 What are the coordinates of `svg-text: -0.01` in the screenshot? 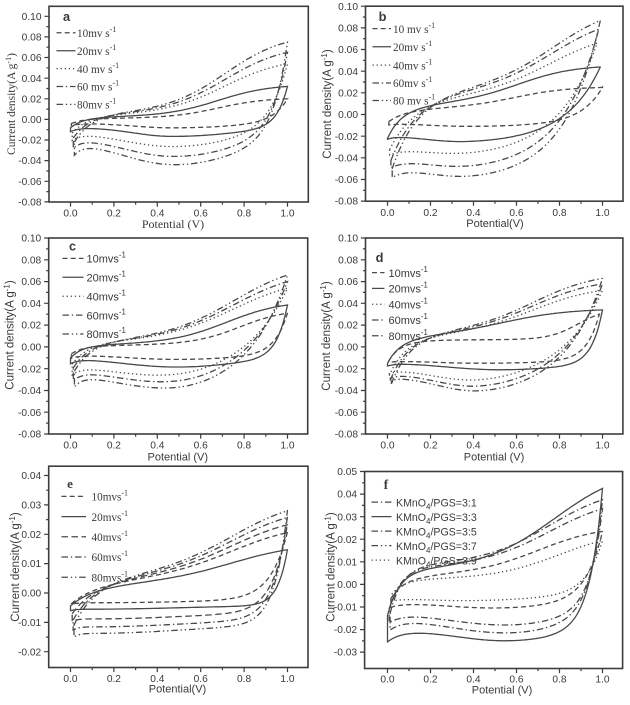 It's located at (346, 608).